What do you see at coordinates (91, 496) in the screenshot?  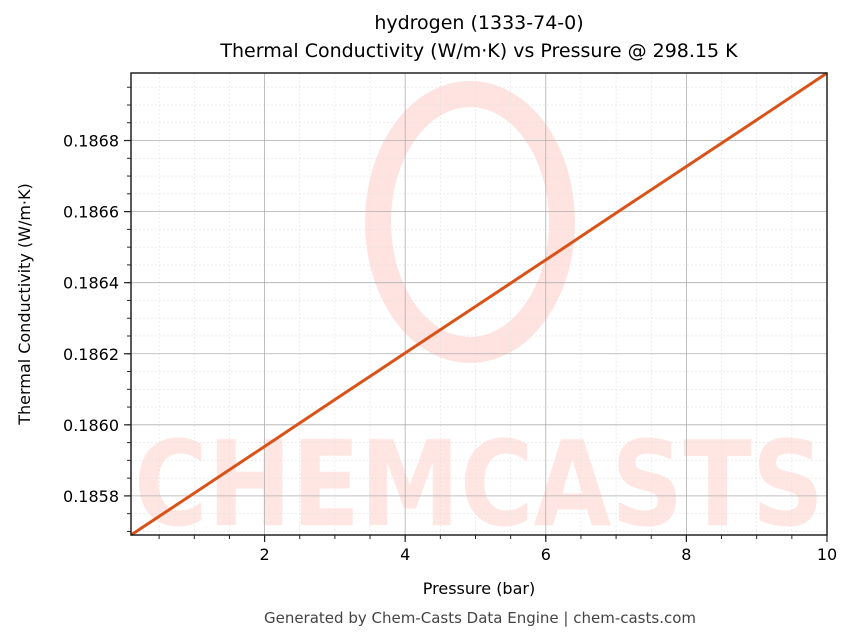 I see `y-tick-label: 0.1858` at bounding box center [91, 496].